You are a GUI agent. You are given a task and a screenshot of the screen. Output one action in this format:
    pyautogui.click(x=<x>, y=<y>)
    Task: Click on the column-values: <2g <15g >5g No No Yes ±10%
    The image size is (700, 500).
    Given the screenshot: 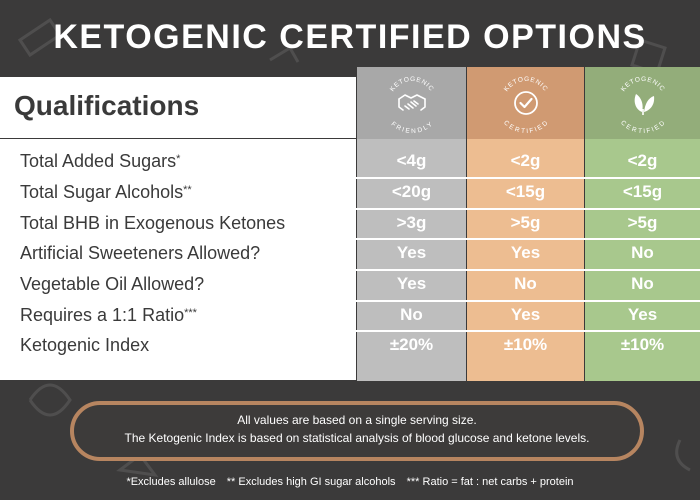 What is the action you would take?
    pyautogui.click(x=642, y=260)
    